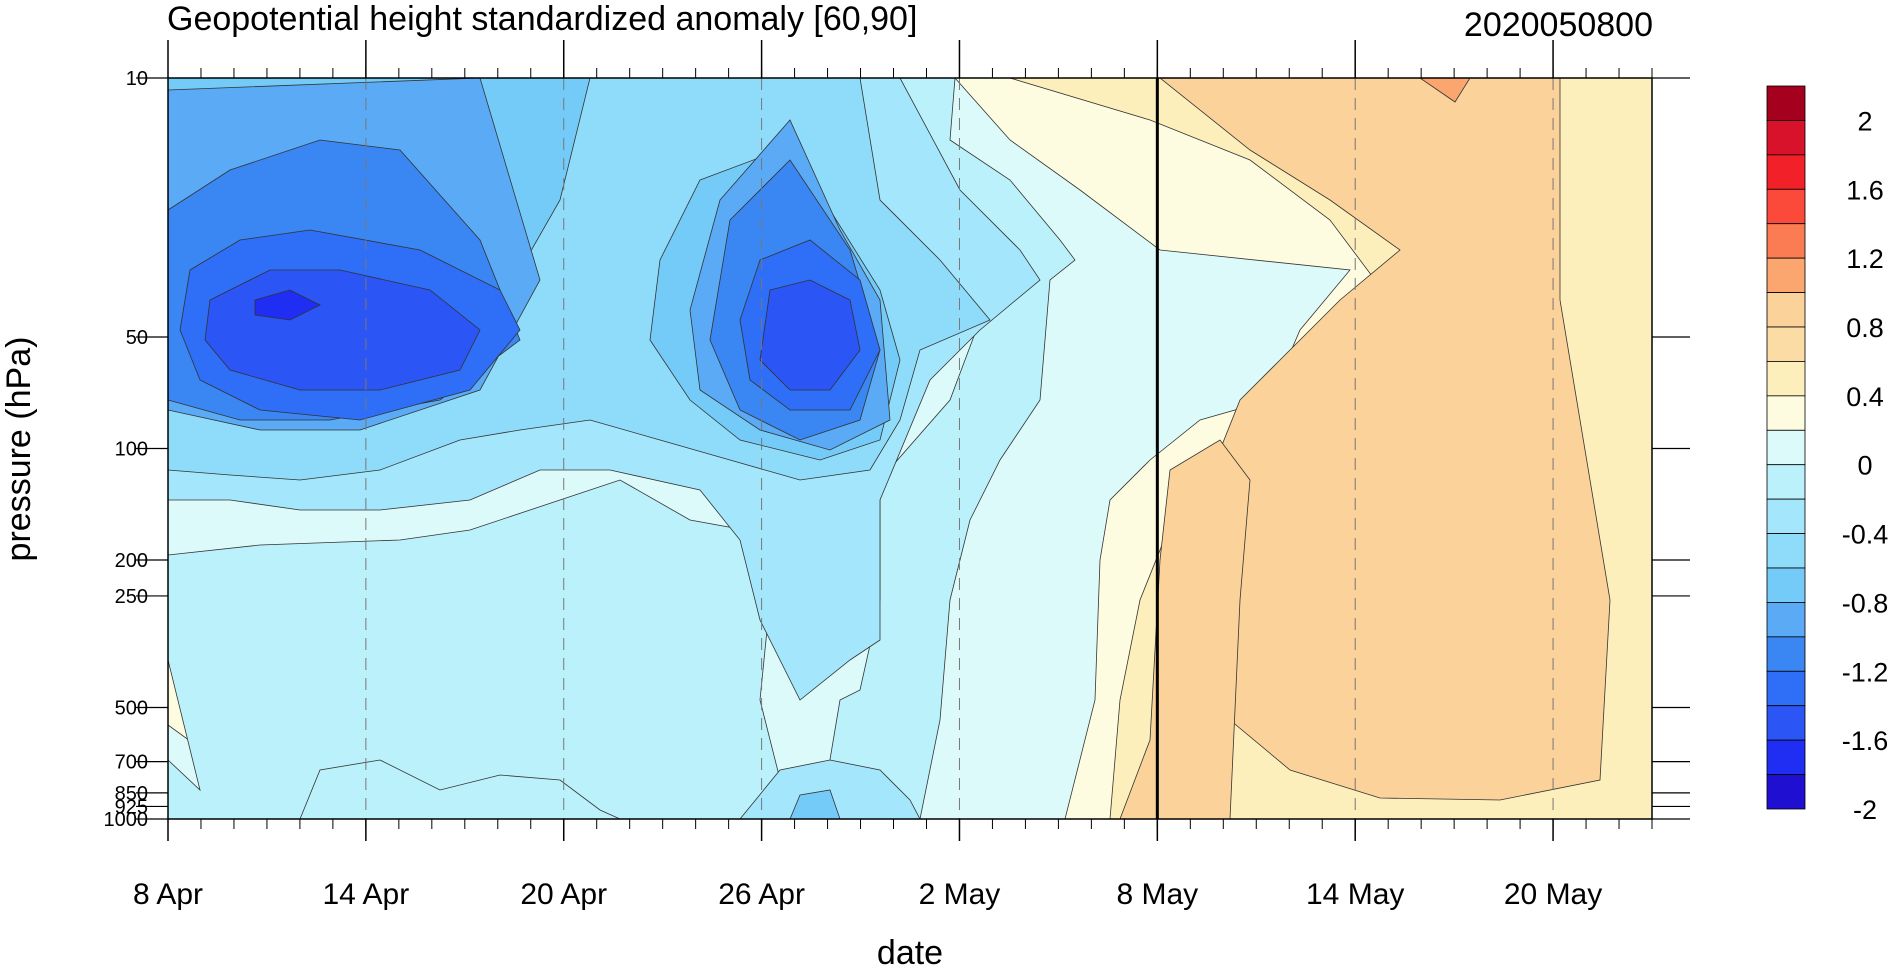  What do you see at coordinates (1827, 455) in the screenshot?
I see `colorbar: 2 1.6 1.2 0.8 0.4 0 -0.4 -0.8 -1.2 -1.6 -2` at bounding box center [1827, 455].